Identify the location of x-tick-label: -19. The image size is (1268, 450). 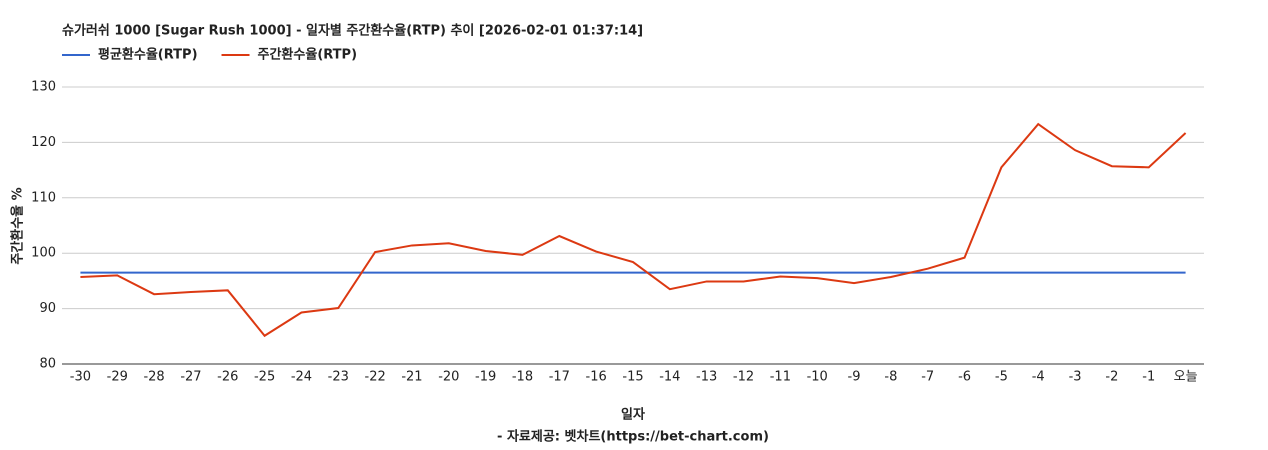
(485, 377).